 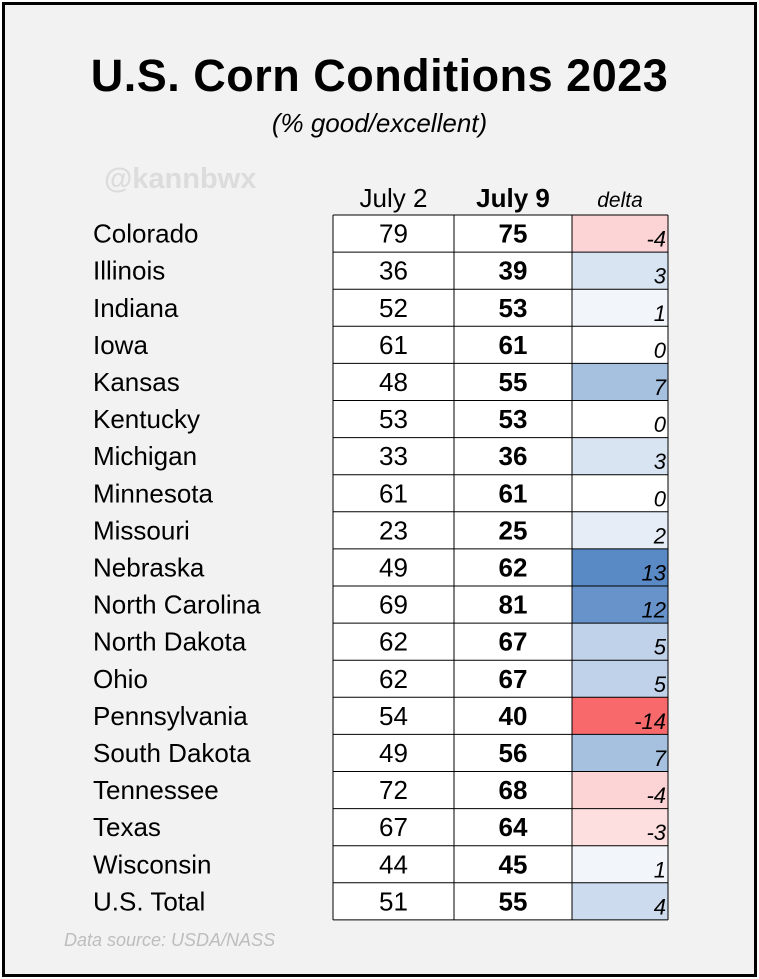 What do you see at coordinates (513, 198) in the screenshot?
I see `column-header-july9: July 9` at bounding box center [513, 198].